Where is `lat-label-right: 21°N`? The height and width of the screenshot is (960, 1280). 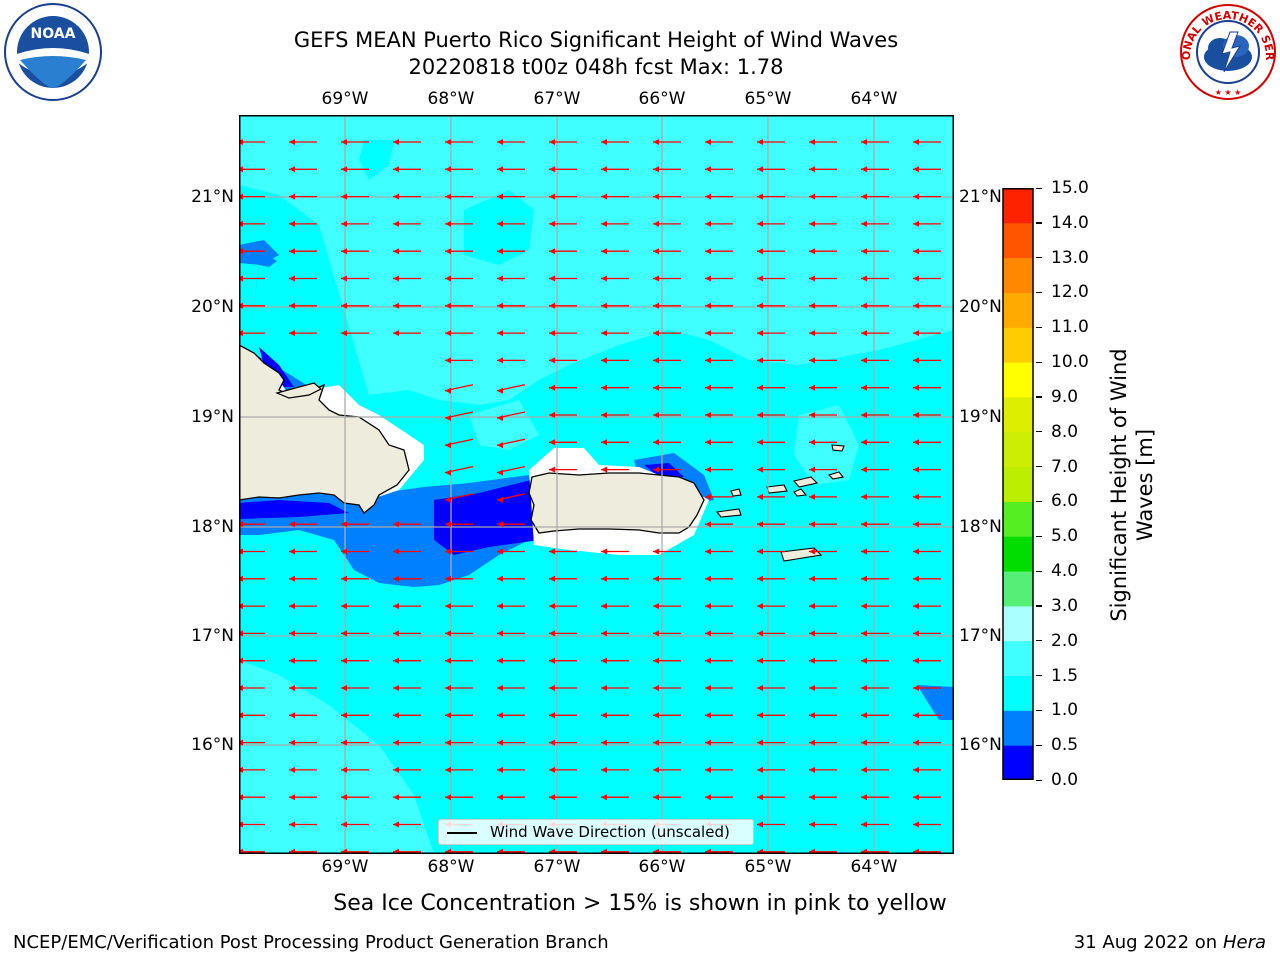 lat-label-right: 21°N is located at coordinates (980, 197).